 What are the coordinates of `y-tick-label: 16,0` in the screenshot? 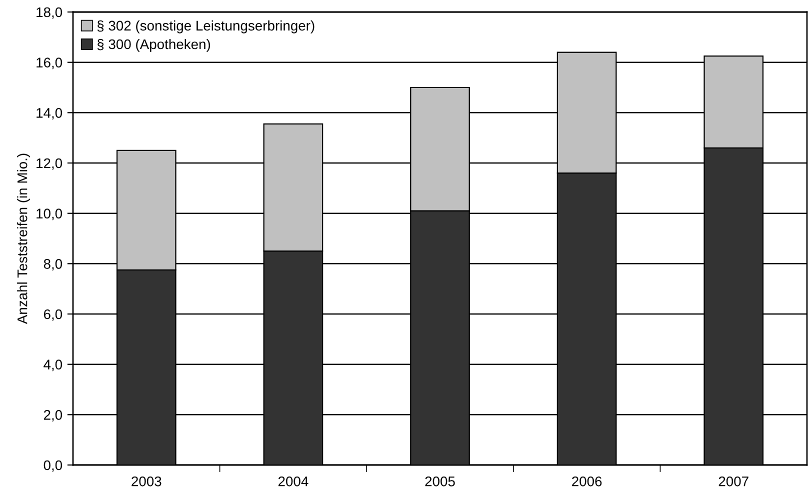 It's located at (49, 64).